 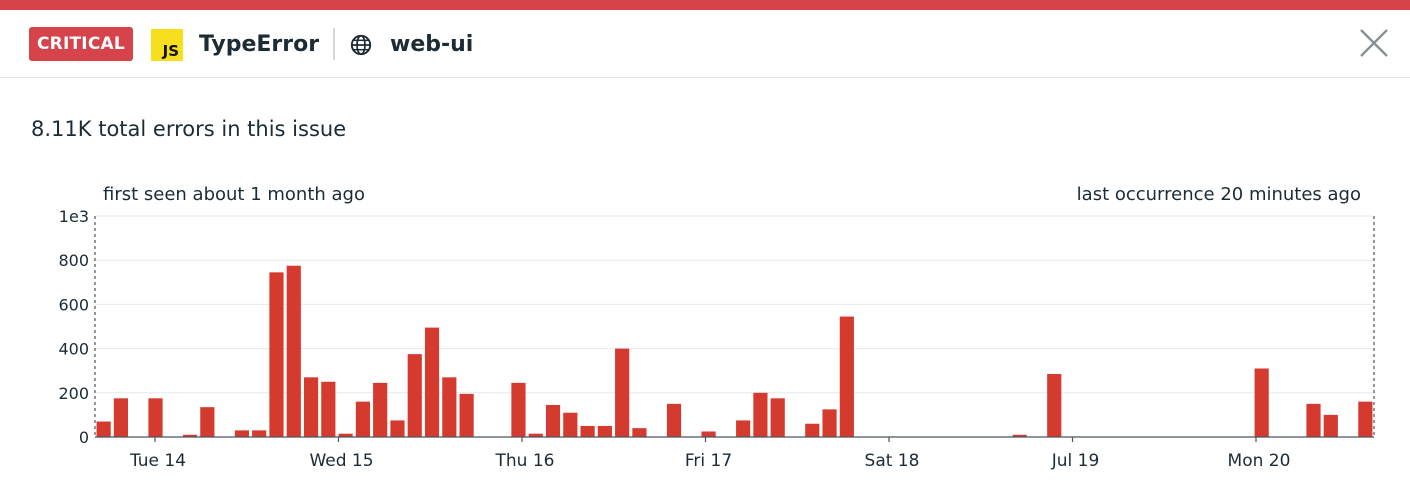 What do you see at coordinates (708, 461) in the screenshot?
I see `x-tick-label: Fri 17` at bounding box center [708, 461].